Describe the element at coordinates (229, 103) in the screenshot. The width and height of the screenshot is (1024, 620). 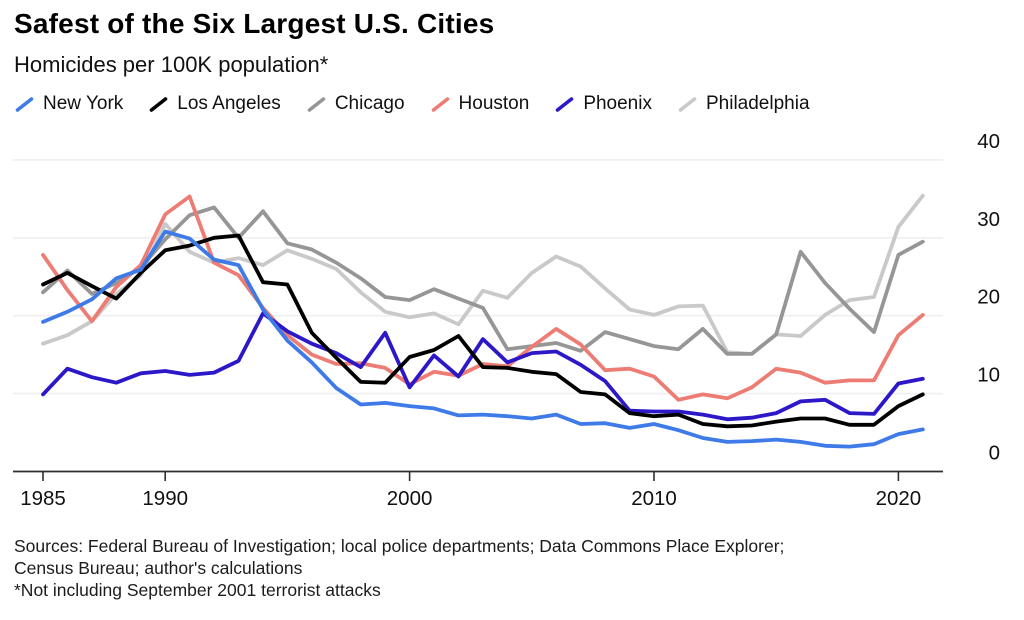
I see `legend-label-los-angeles: Los Angeles` at that location.